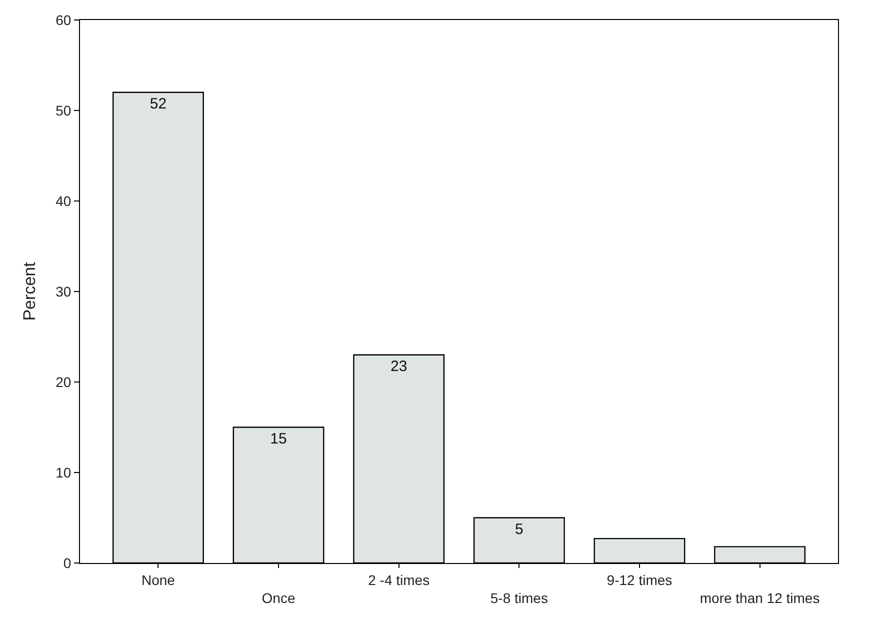 Image resolution: width=873 pixels, height=638 pixels. I want to click on data-label: 23, so click(399, 366).